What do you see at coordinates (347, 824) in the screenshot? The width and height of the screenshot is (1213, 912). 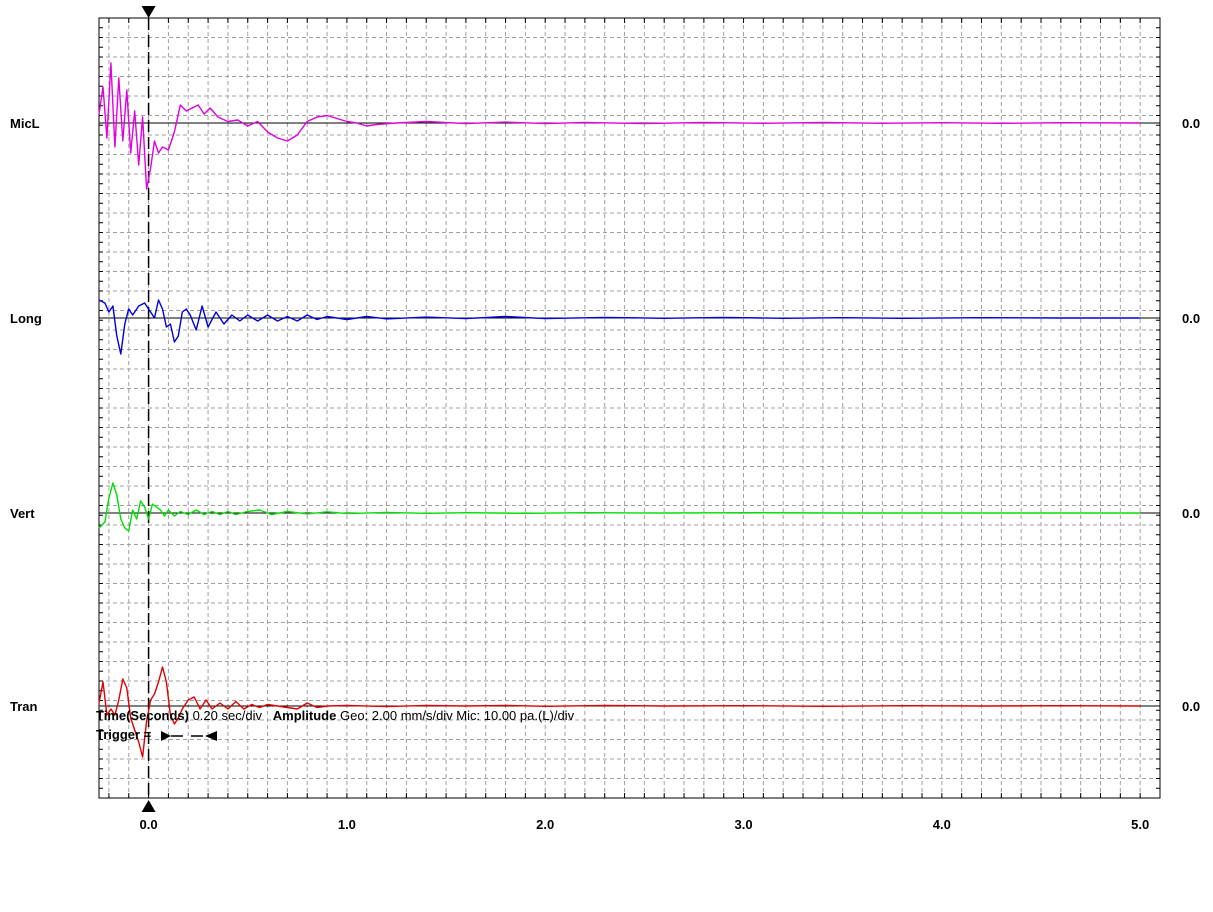 I see `x-tick-label: 1.0` at bounding box center [347, 824].